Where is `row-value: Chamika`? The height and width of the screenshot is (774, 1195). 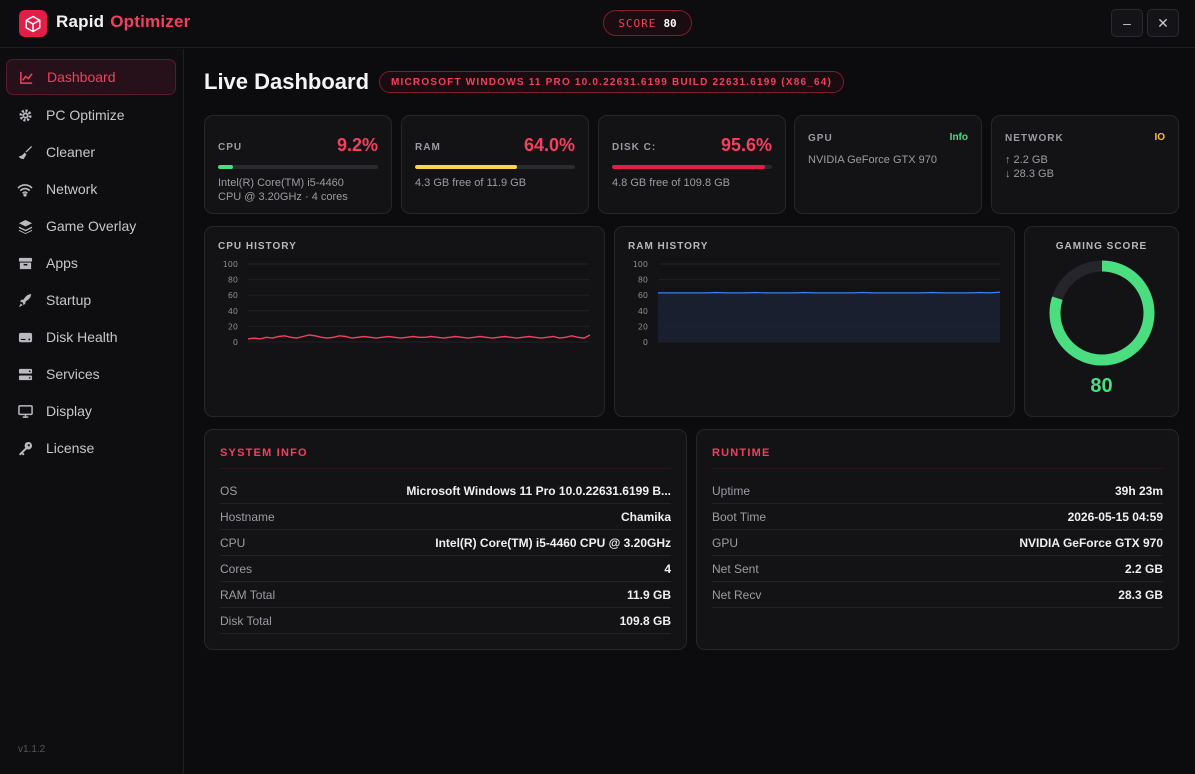
row-value: Chamika is located at coordinates (645, 516).